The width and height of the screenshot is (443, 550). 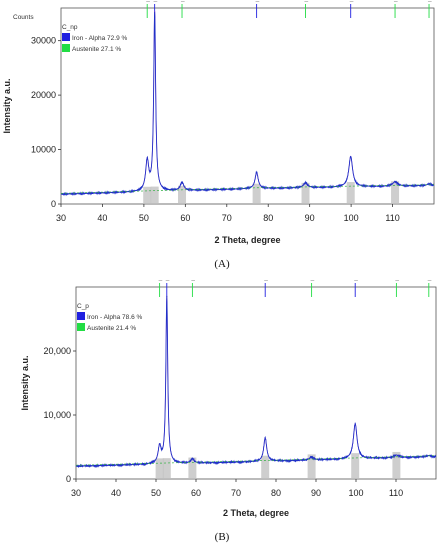 What do you see at coordinates (100, 38) in the screenshot?
I see `legend-entry: Iron - Alpha 72.9 %` at bounding box center [100, 38].